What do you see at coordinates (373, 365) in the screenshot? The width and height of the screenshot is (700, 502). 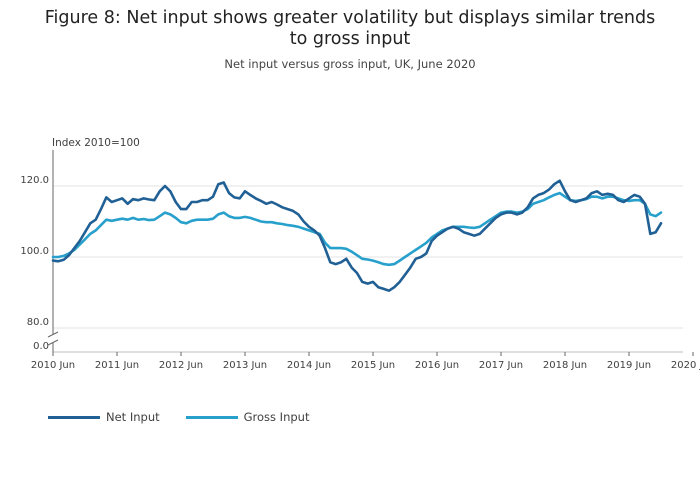 I see `x-tick-label: 2015 Jun` at bounding box center [373, 365].